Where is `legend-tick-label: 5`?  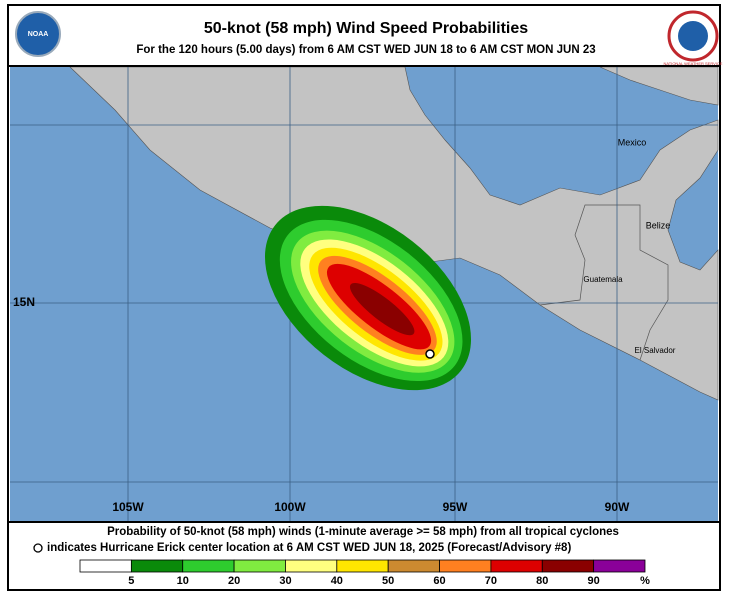 legend-tick-label: 5 is located at coordinates (131, 581).